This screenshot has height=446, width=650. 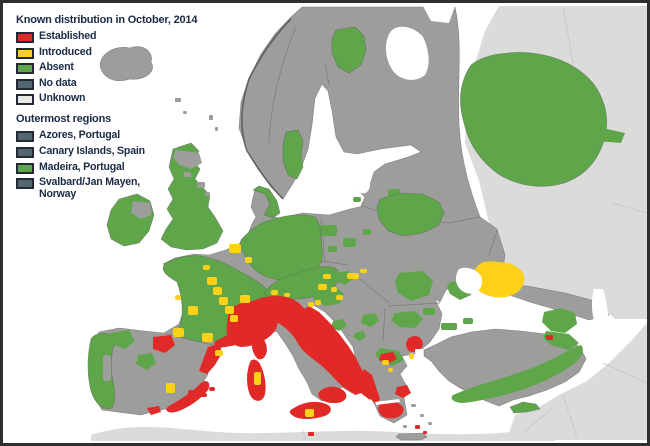 What do you see at coordinates (141, 210) in the screenshot?
I see `patch-north-ireland` at bounding box center [141, 210].